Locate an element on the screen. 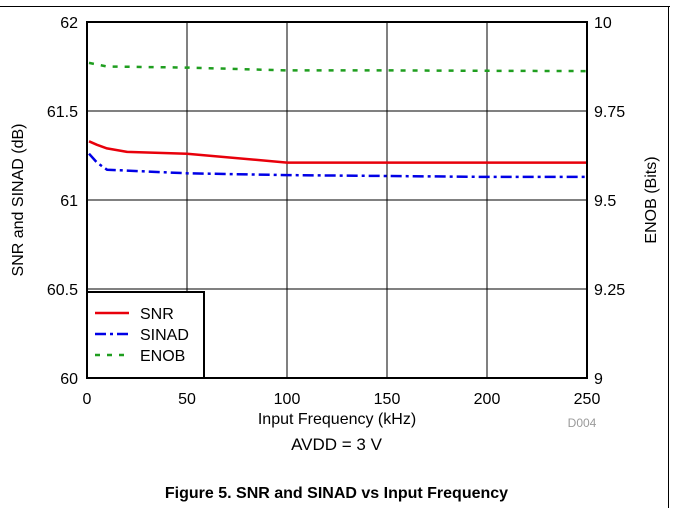  y-right-tick-label: 10 is located at coordinates (603, 23).